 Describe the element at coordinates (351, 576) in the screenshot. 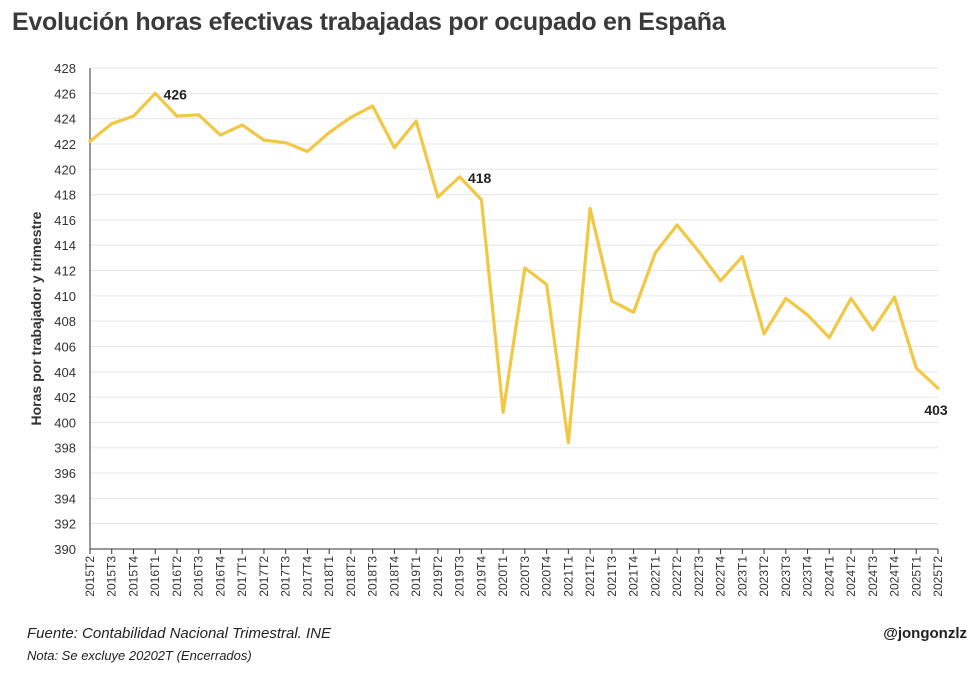

I see `x-tick-label: 2018T2` at that location.